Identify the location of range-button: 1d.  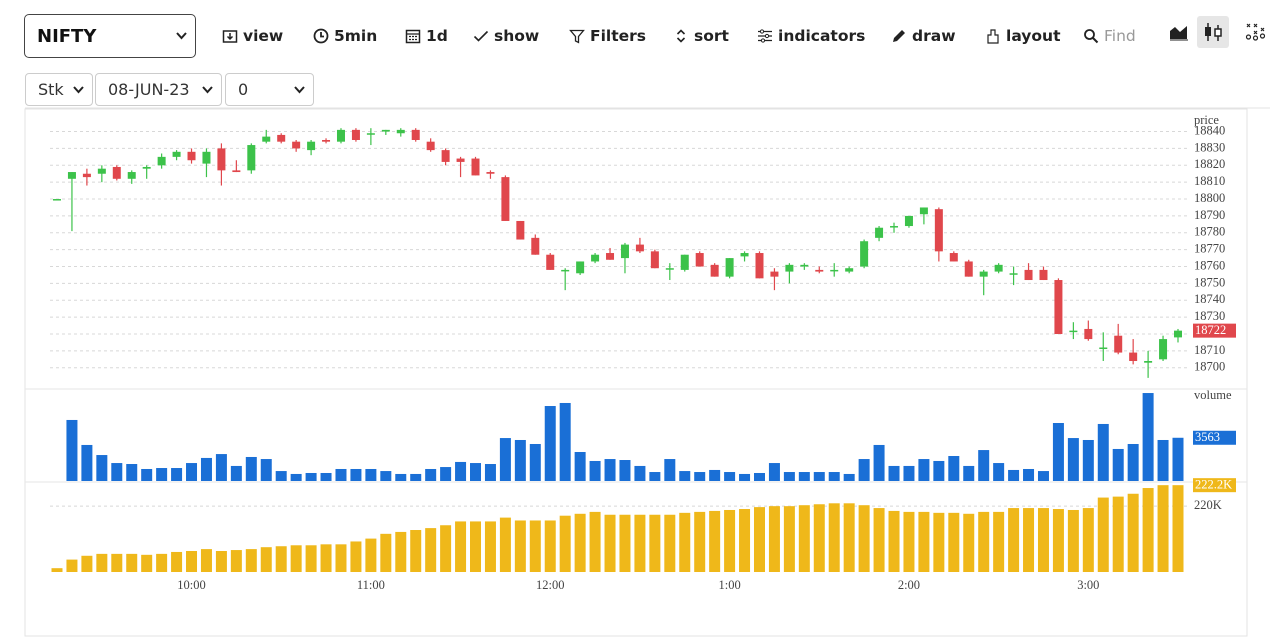
(426, 36).